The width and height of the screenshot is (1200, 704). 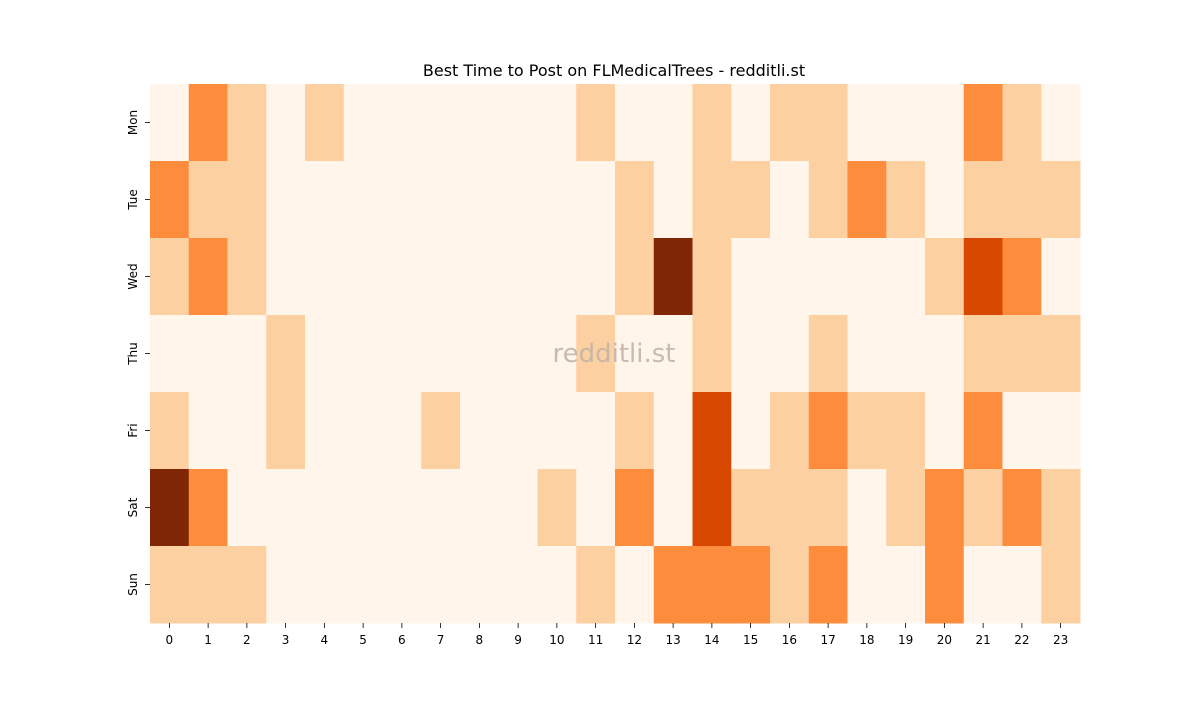 What do you see at coordinates (750, 640) in the screenshot?
I see `x-tick-label-15: 15` at bounding box center [750, 640].